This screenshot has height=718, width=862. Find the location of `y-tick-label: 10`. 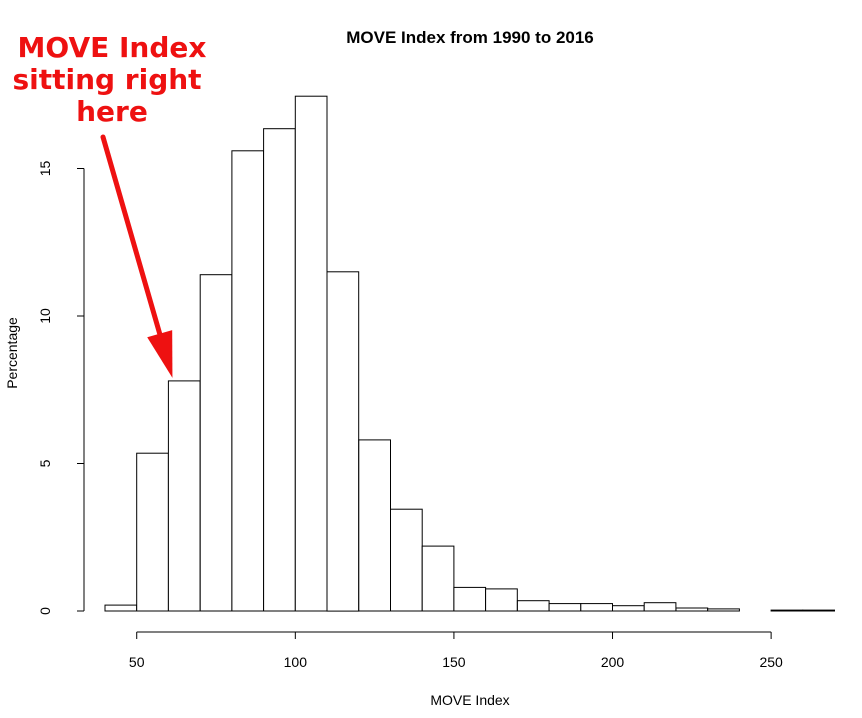

y-tick-label: 10 is located at coordinates (45, 316).